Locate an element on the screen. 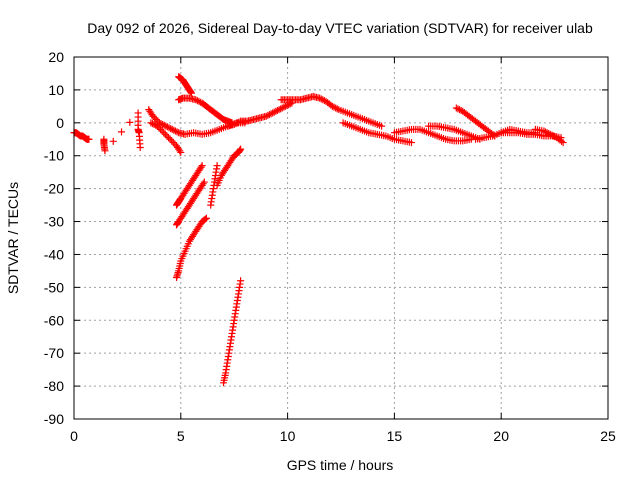 The height and width of the screenshot is (480, 640). y-tick-label: -50 is located at coordinates (54, 287).